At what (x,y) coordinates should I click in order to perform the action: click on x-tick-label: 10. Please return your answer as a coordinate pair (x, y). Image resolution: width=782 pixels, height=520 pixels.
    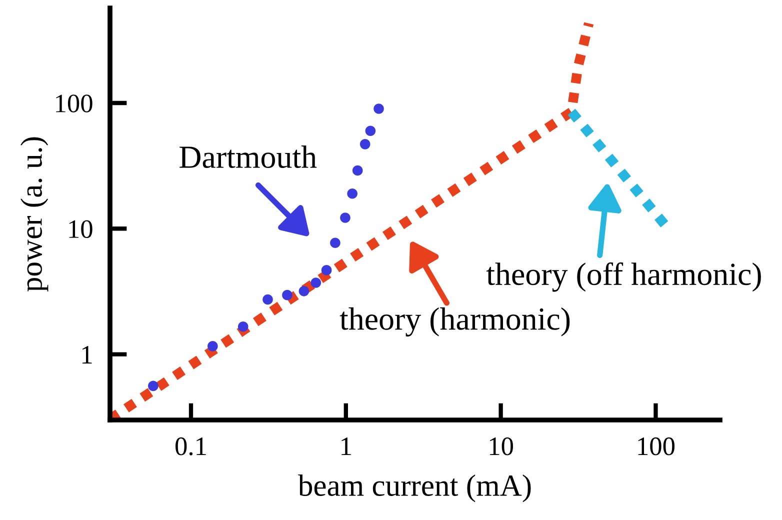
    Looking at the image, I should click on (501, 446).